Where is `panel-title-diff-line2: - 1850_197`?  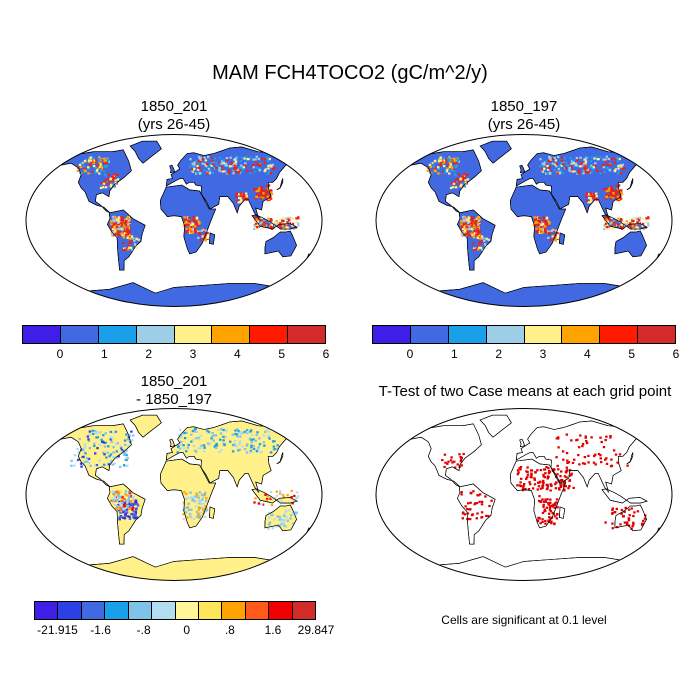 panel-title-diff-line2: - 1850_197 is located at coordinates (174, 399).